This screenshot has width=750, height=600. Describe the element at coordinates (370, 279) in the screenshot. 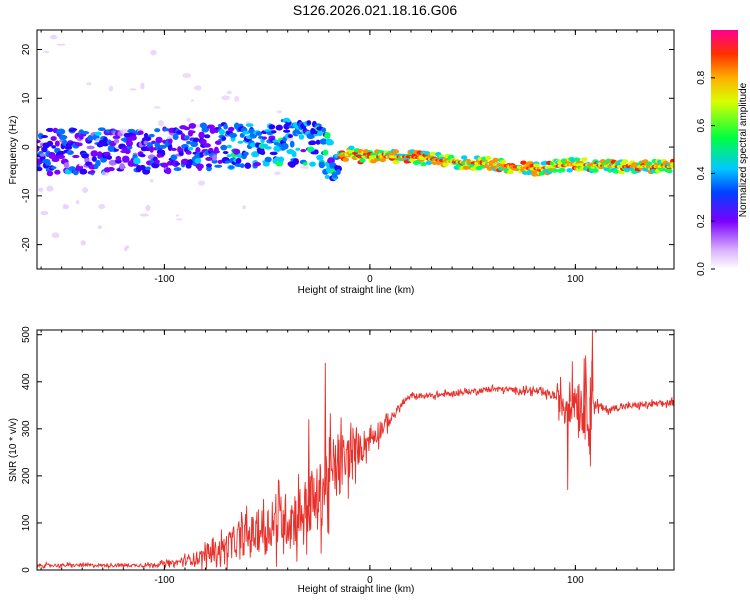

I see `x-tick-label: 0` at that location.